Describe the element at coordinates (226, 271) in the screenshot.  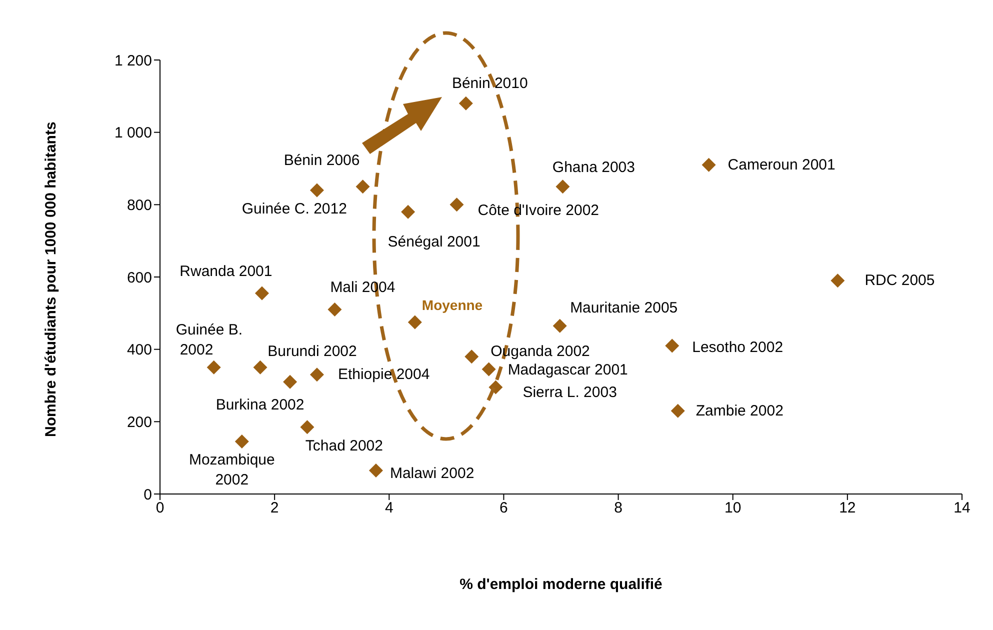
I see `annotation: Rwanda 2001` at that location.